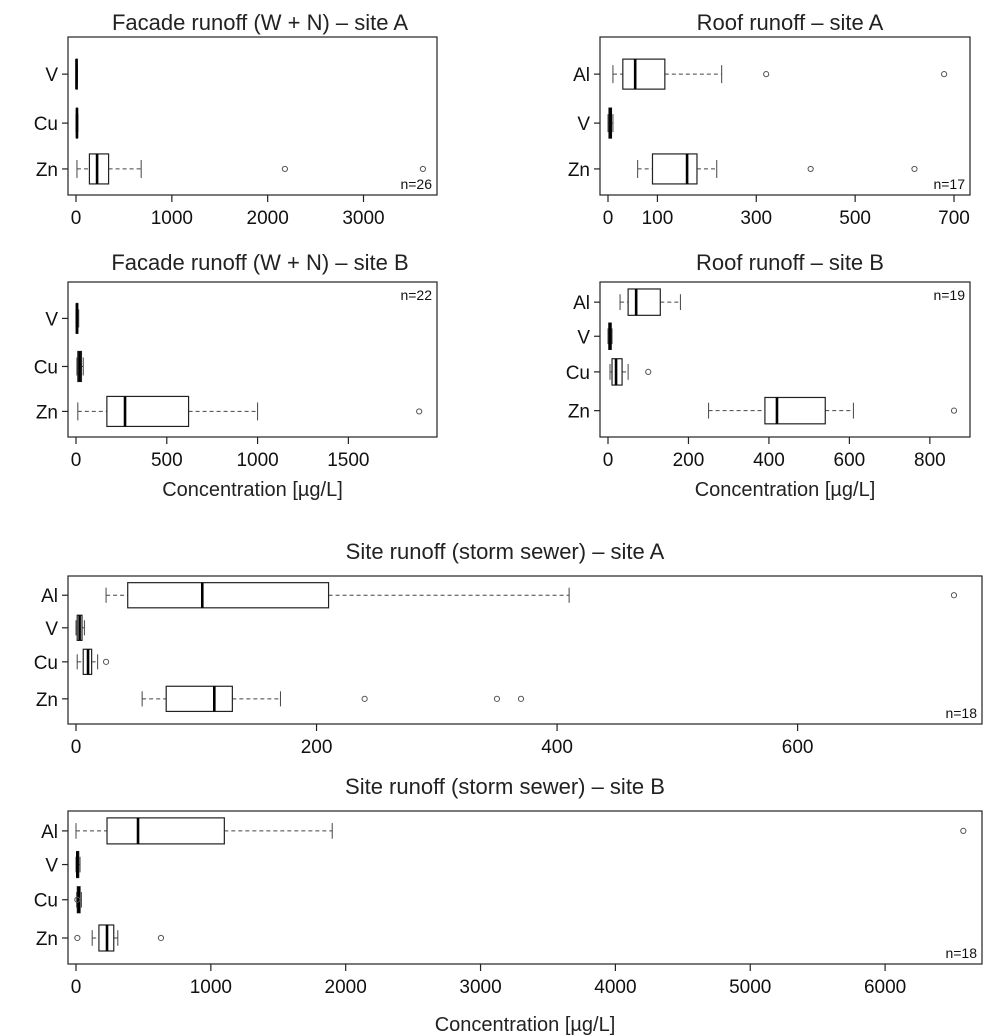 The height and width of the screenshot is (1036, 997). Describe the element at coordinates (416, 295) in the screenshot. I see `n-label: n=22` at that location.